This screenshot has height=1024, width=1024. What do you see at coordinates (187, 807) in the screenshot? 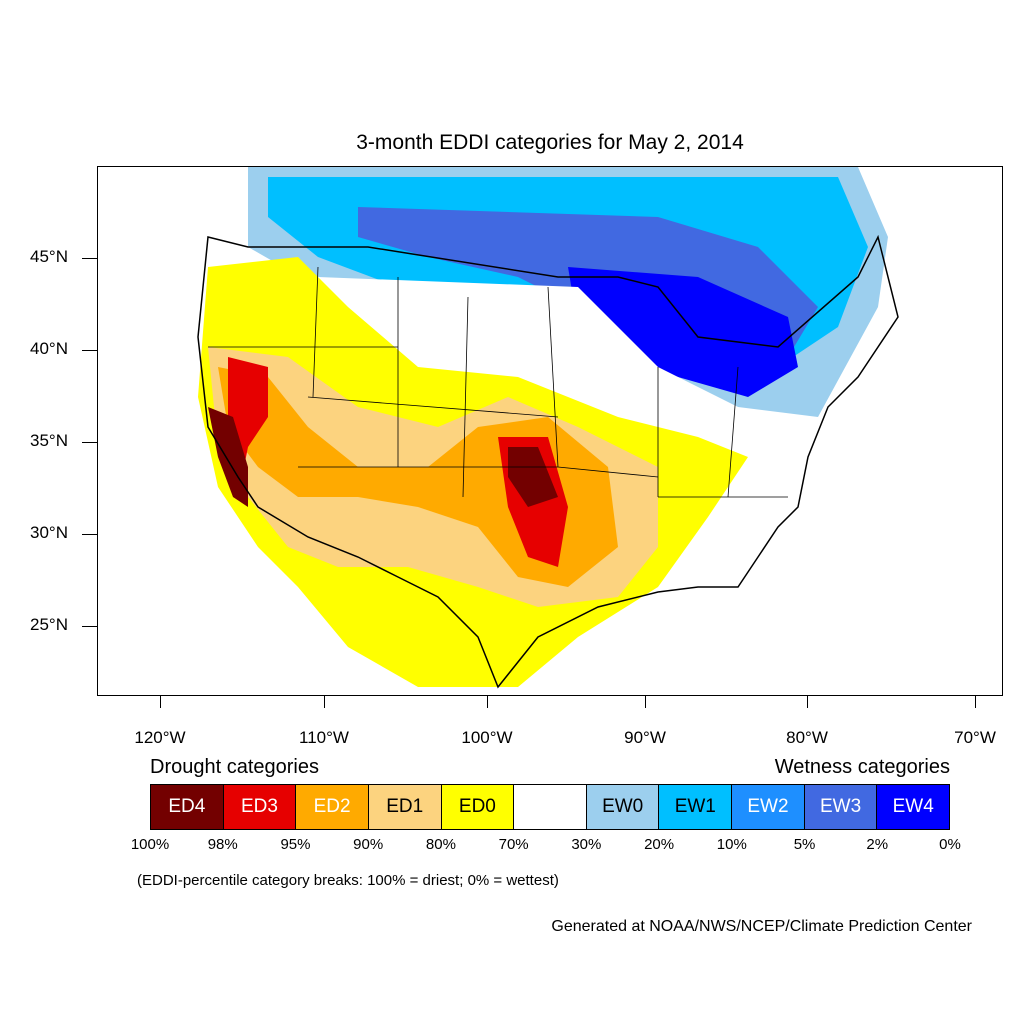
I see `legend-cell-ed4: ED4` at bounding box center [187, 807].